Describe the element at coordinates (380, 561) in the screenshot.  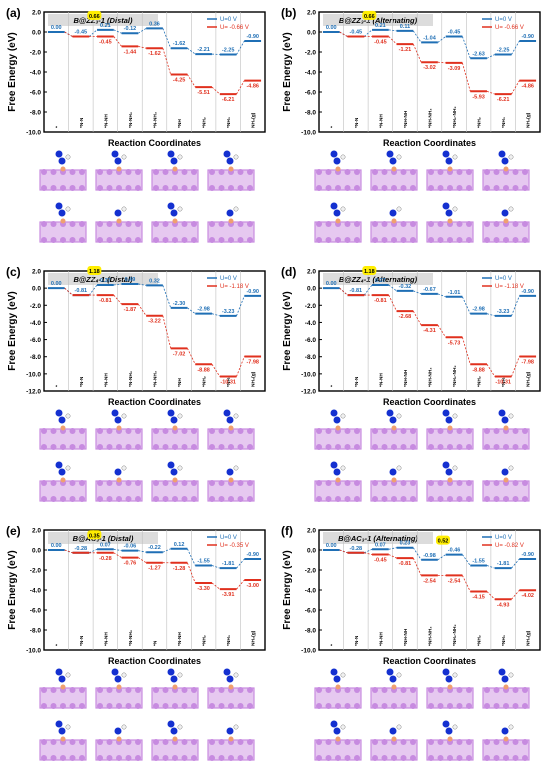
I see `value-label: -0.45` at that location.